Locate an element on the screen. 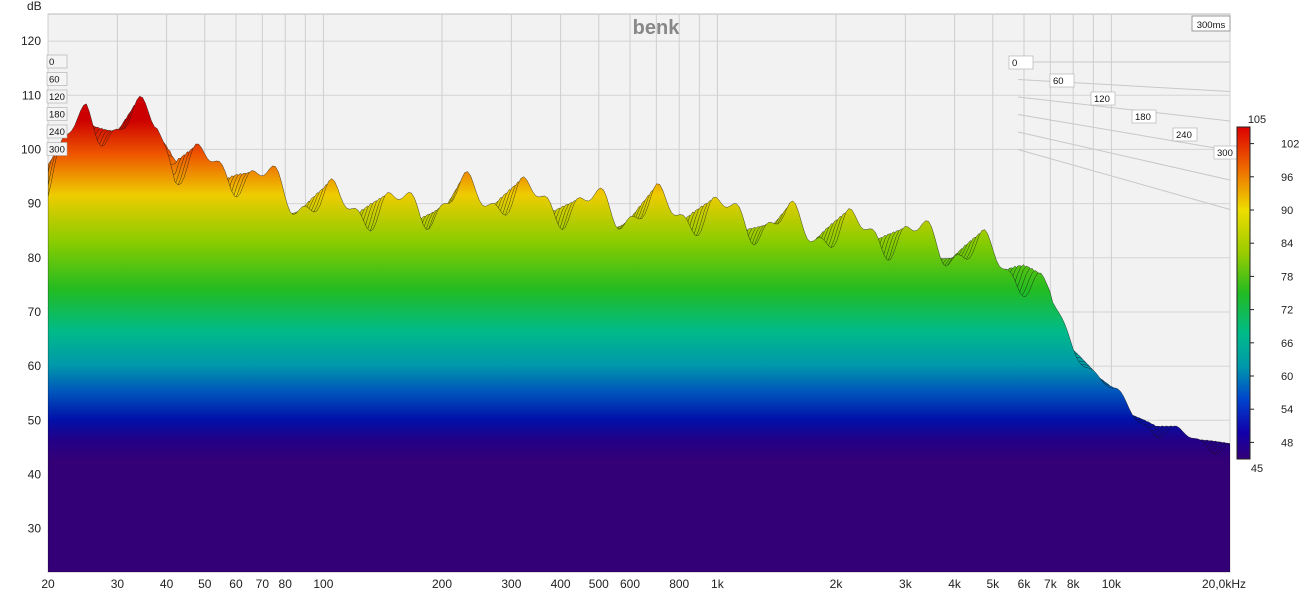 The image size is (1313, 592). x-tick-label: 70 is located at coordinates (263, 584).